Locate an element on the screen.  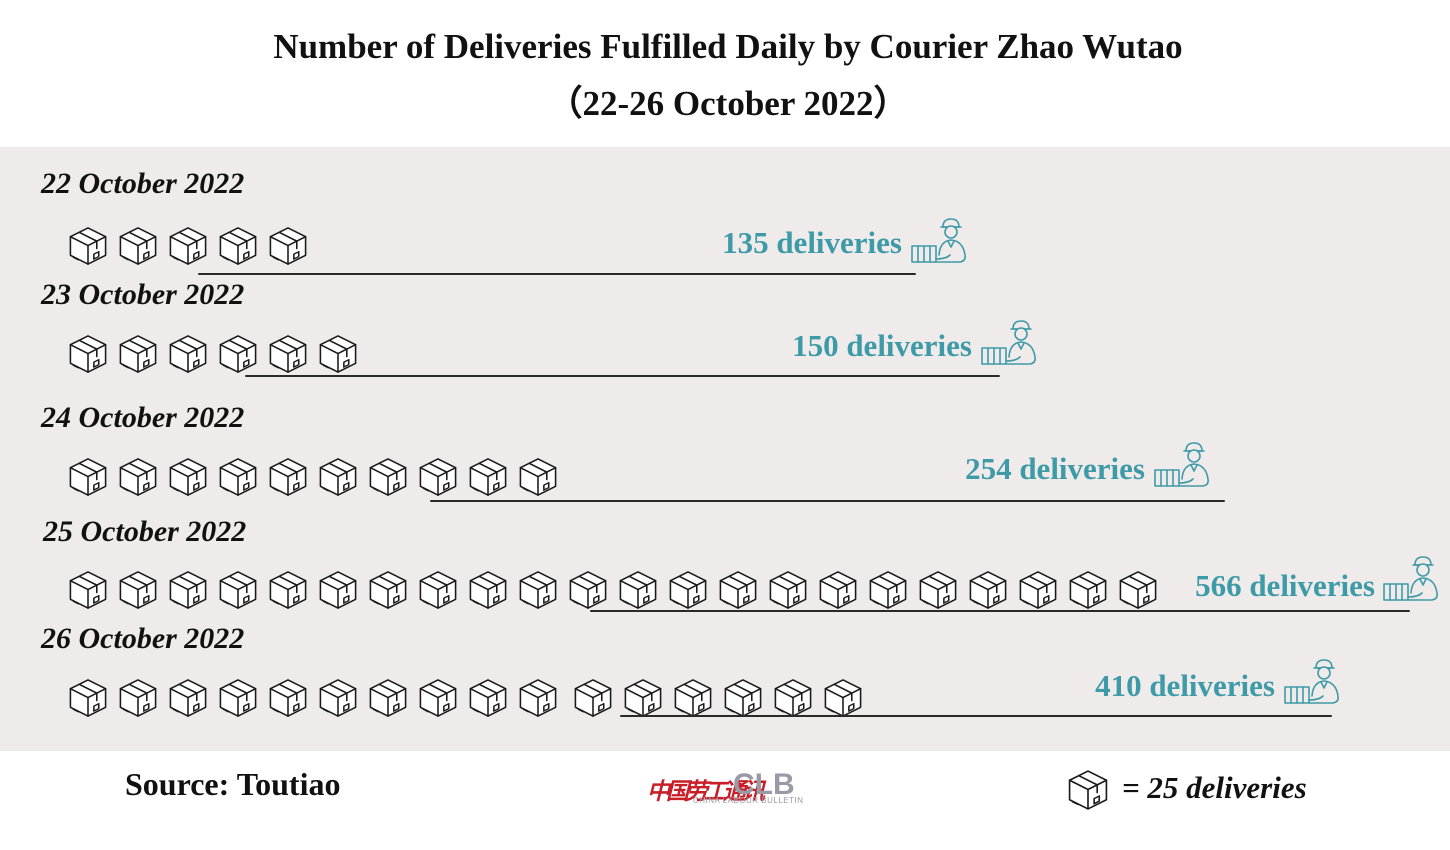
row-value-label: 150 deliveries is located at coordinates (882, 345).